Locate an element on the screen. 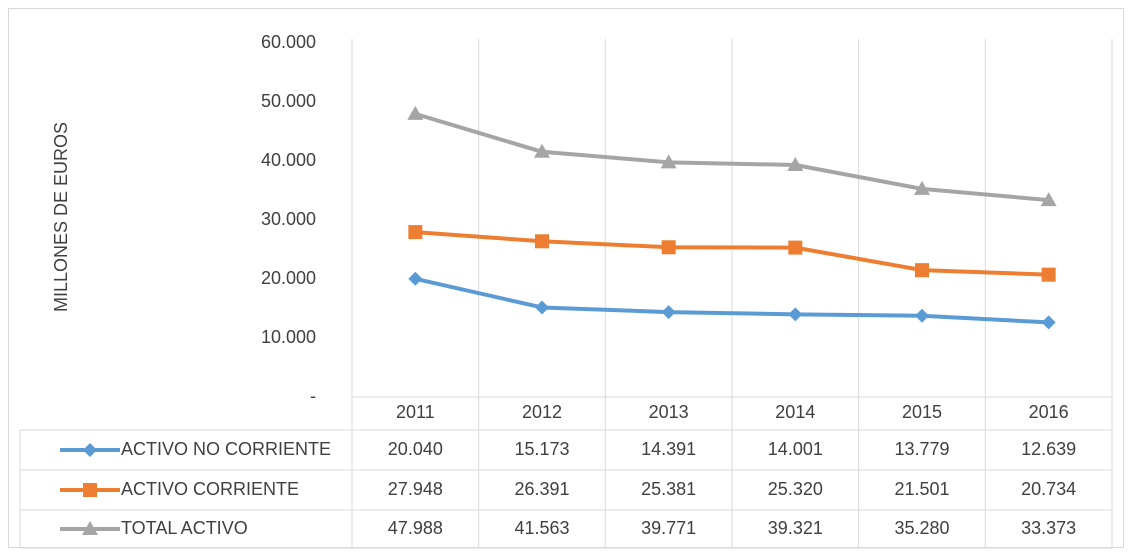  legend-label: ACTIVO CORRIENTE is located at coordinates (210, 489).